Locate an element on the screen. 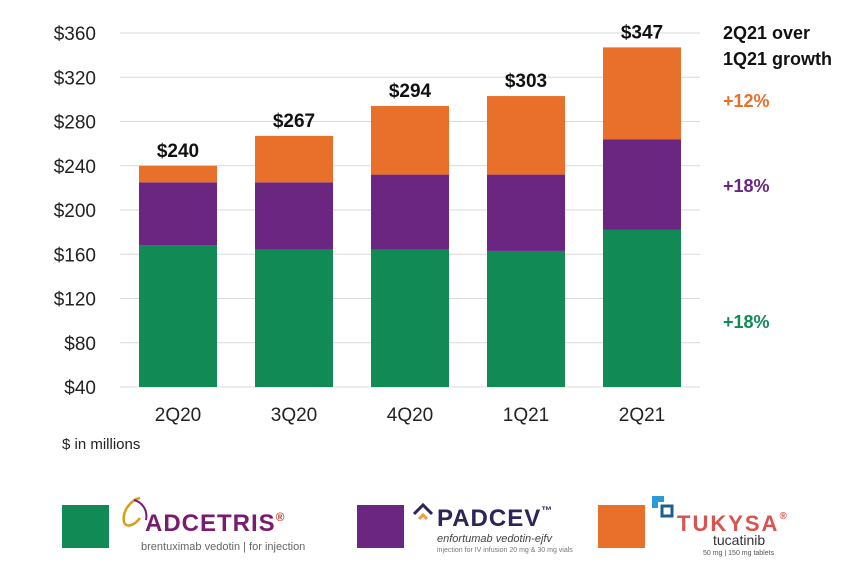 Image resolution: width=850 pixels, height=566 pixels. legend-label-adcetris: ADCETRIS® is located at coordinates (215, 524).